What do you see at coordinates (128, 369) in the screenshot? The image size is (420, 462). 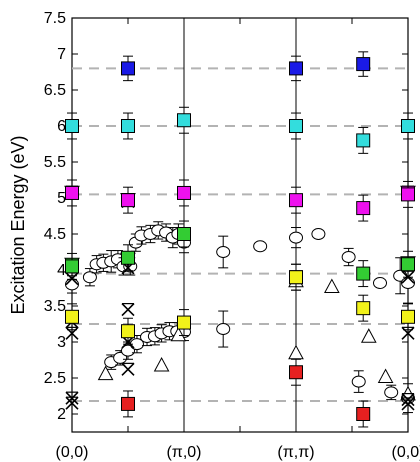 I see `cross-point-12-b` at bounding box center [128, 369].